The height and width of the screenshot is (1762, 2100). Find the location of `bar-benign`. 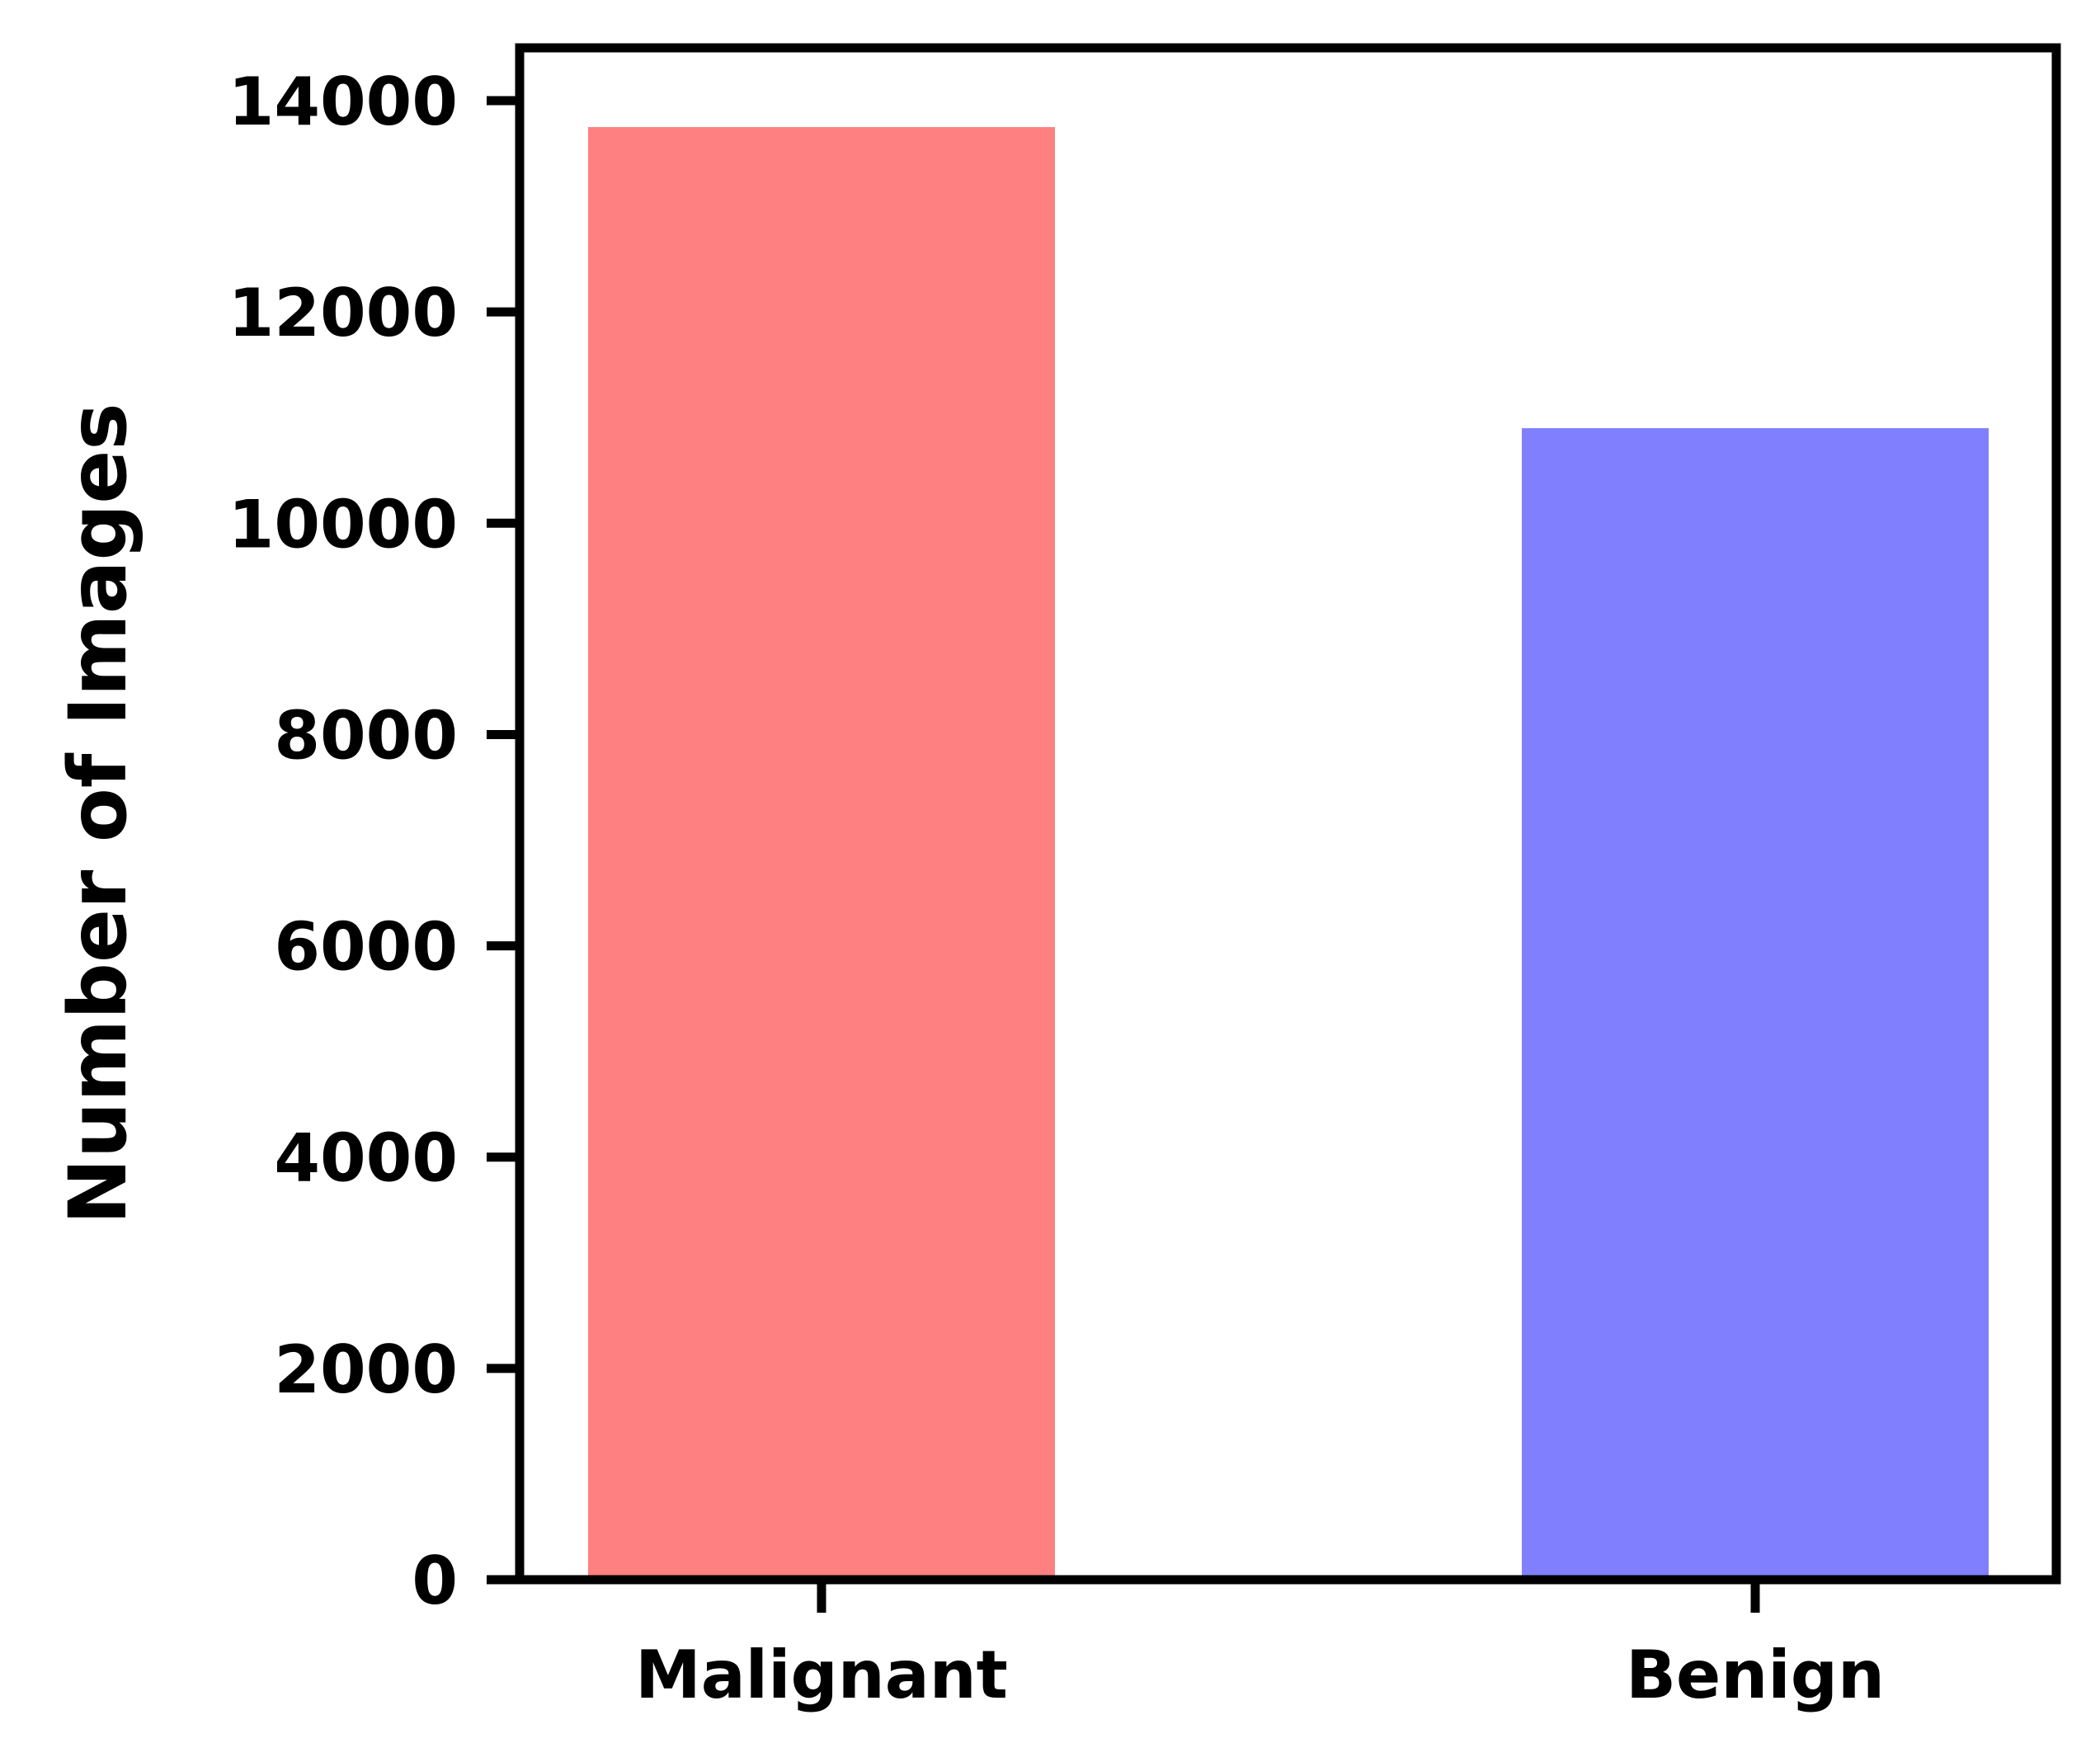

bar-benign is located at coordinates (1755, 1004).